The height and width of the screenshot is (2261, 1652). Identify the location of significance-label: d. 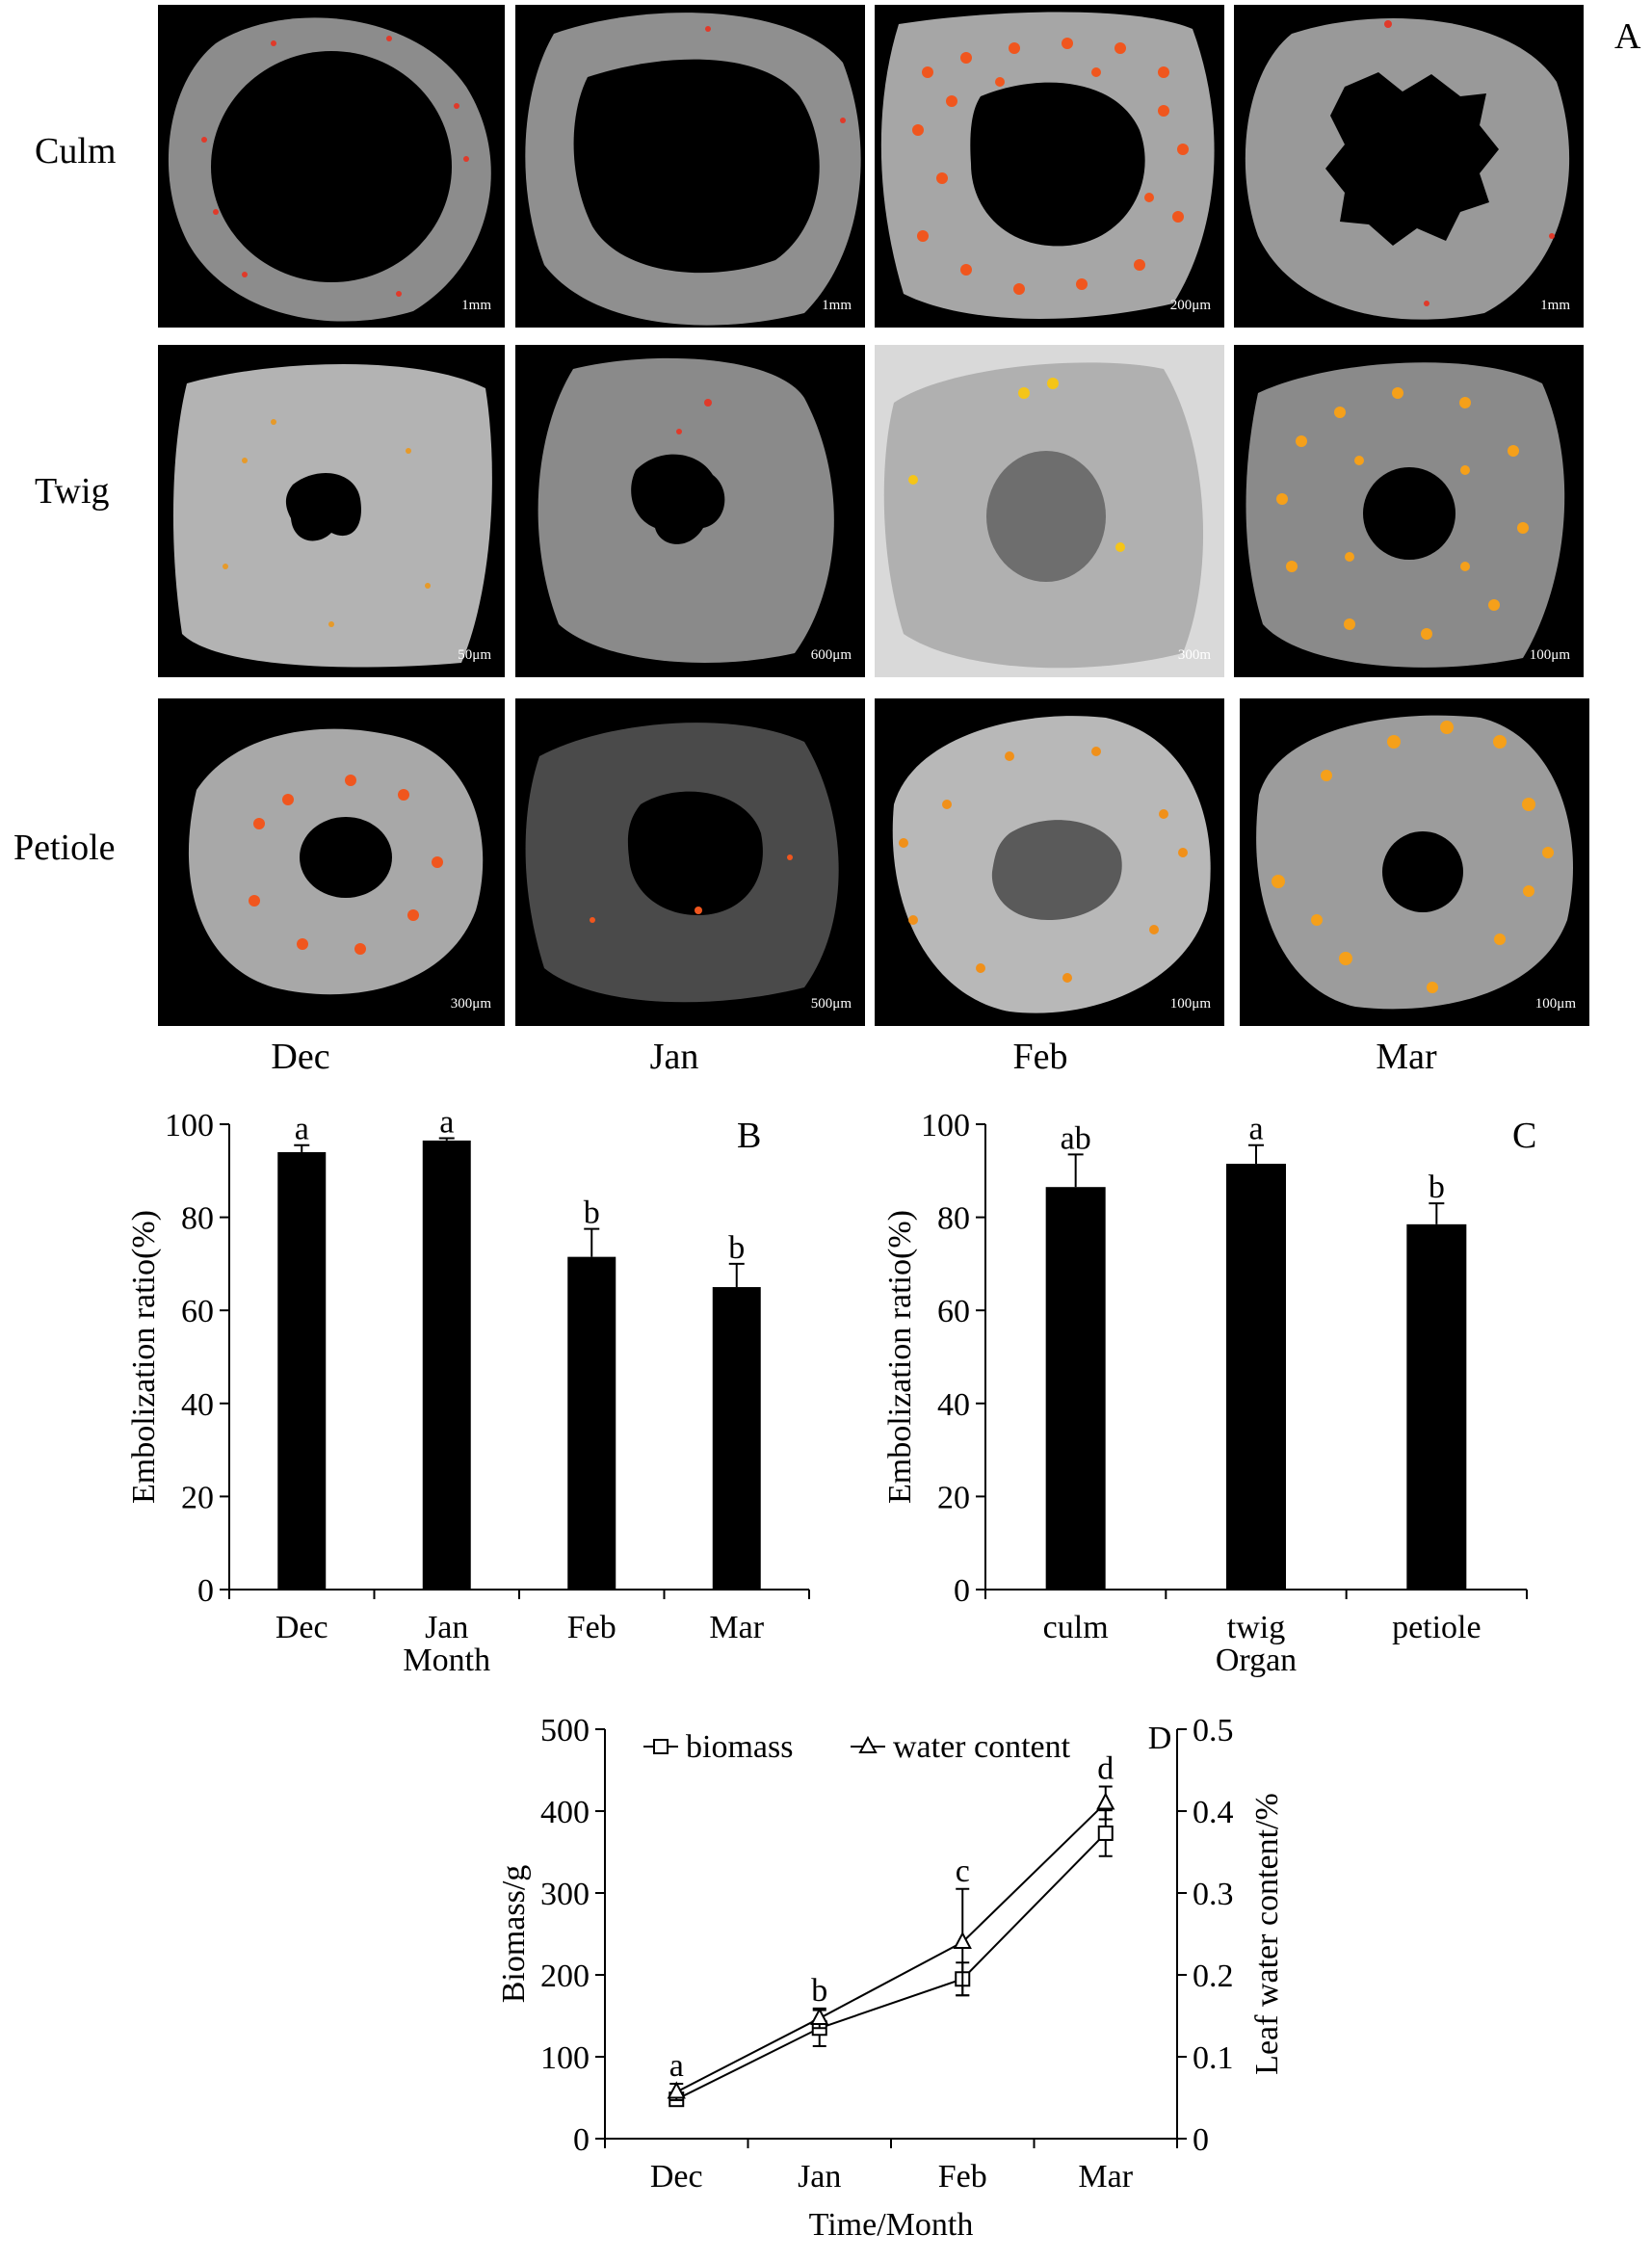
(1105, 1769).